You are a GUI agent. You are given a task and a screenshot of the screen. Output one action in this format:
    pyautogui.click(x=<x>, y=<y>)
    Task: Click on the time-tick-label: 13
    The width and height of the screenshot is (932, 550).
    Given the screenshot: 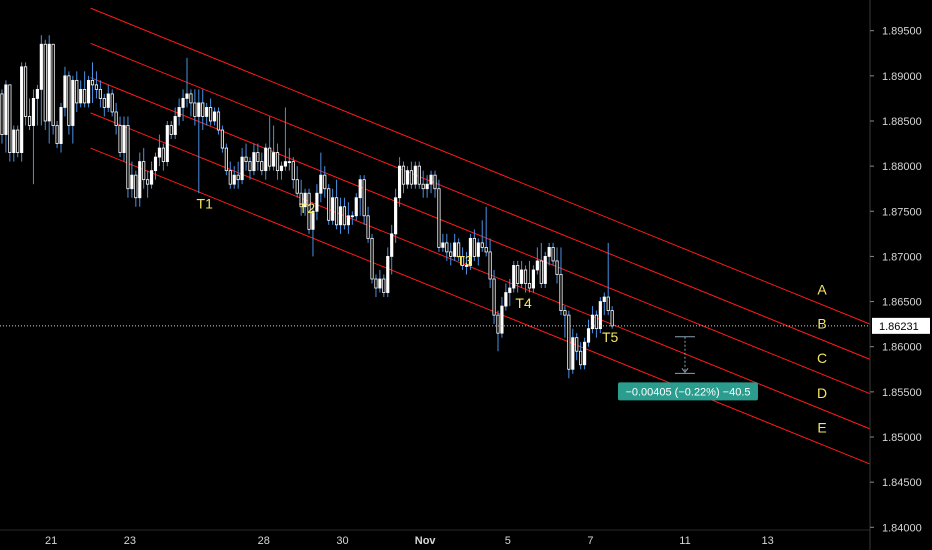 What is the action you would take?
    pyautogui.click(x=768, y=541)
    